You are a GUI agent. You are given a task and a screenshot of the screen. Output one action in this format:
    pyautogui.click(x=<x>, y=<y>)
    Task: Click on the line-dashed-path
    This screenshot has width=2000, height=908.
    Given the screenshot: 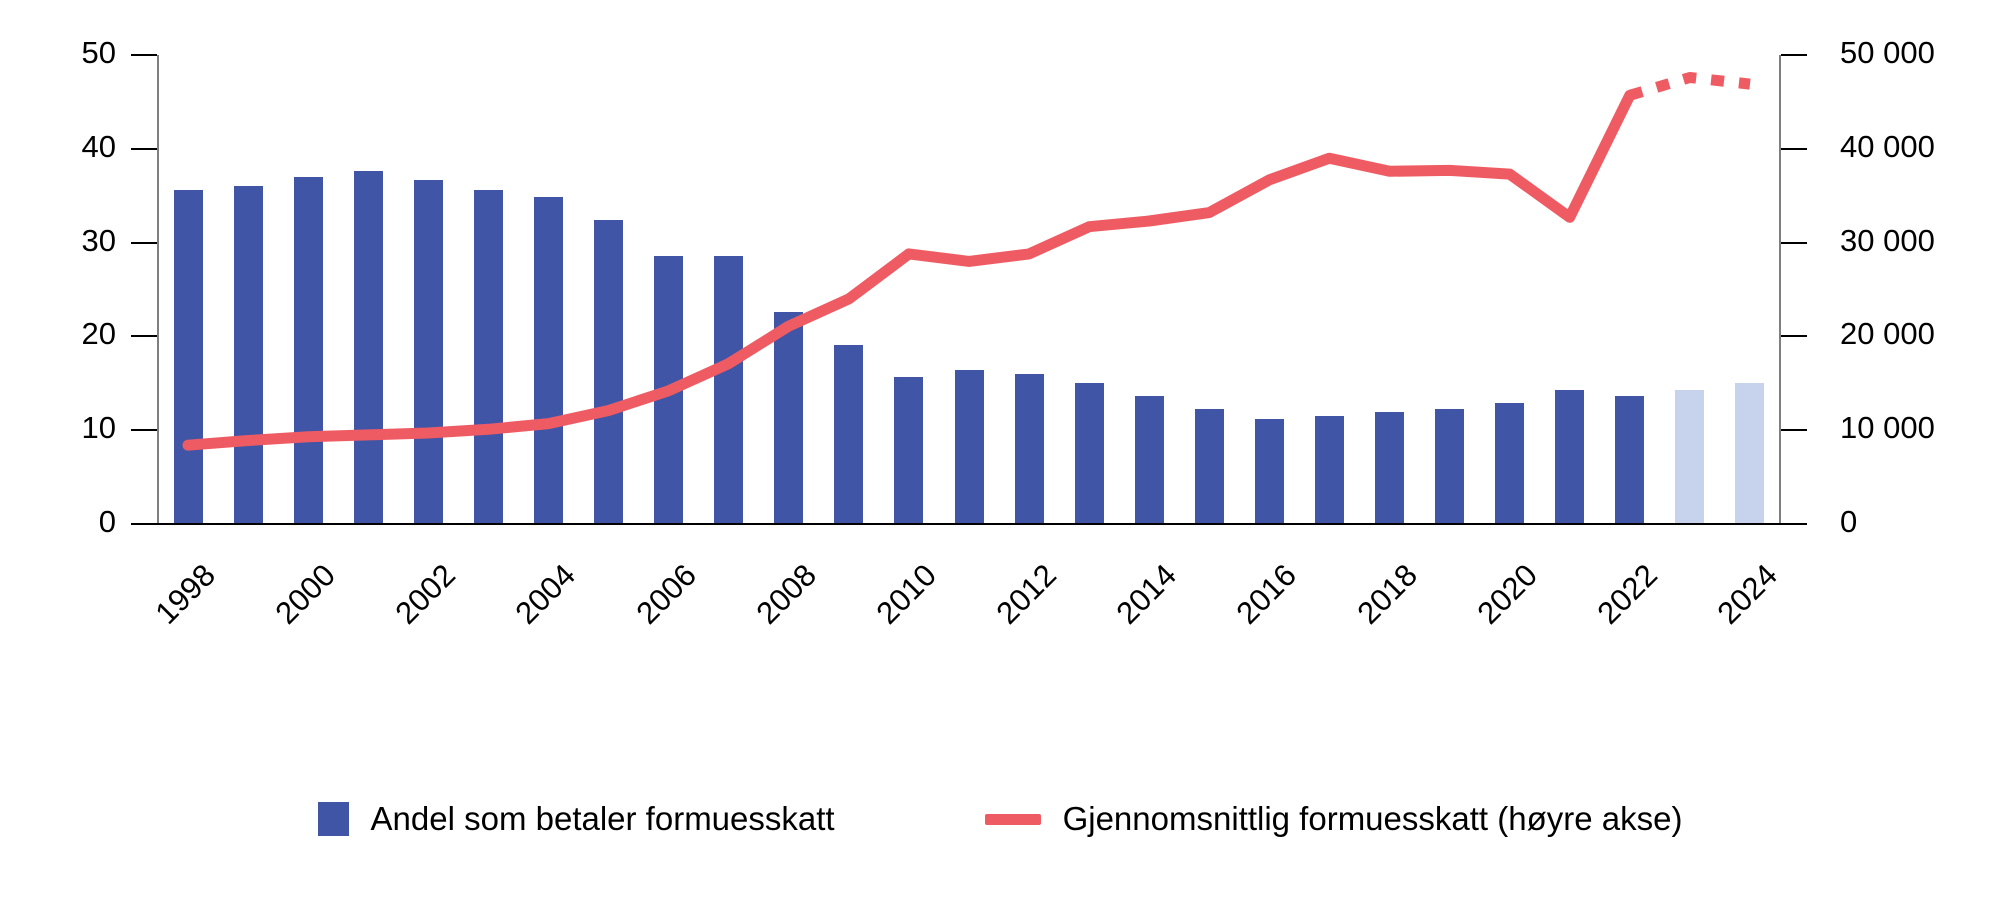 What is the action you would take?
    pyautogui.click(x=1689, y=86)
    